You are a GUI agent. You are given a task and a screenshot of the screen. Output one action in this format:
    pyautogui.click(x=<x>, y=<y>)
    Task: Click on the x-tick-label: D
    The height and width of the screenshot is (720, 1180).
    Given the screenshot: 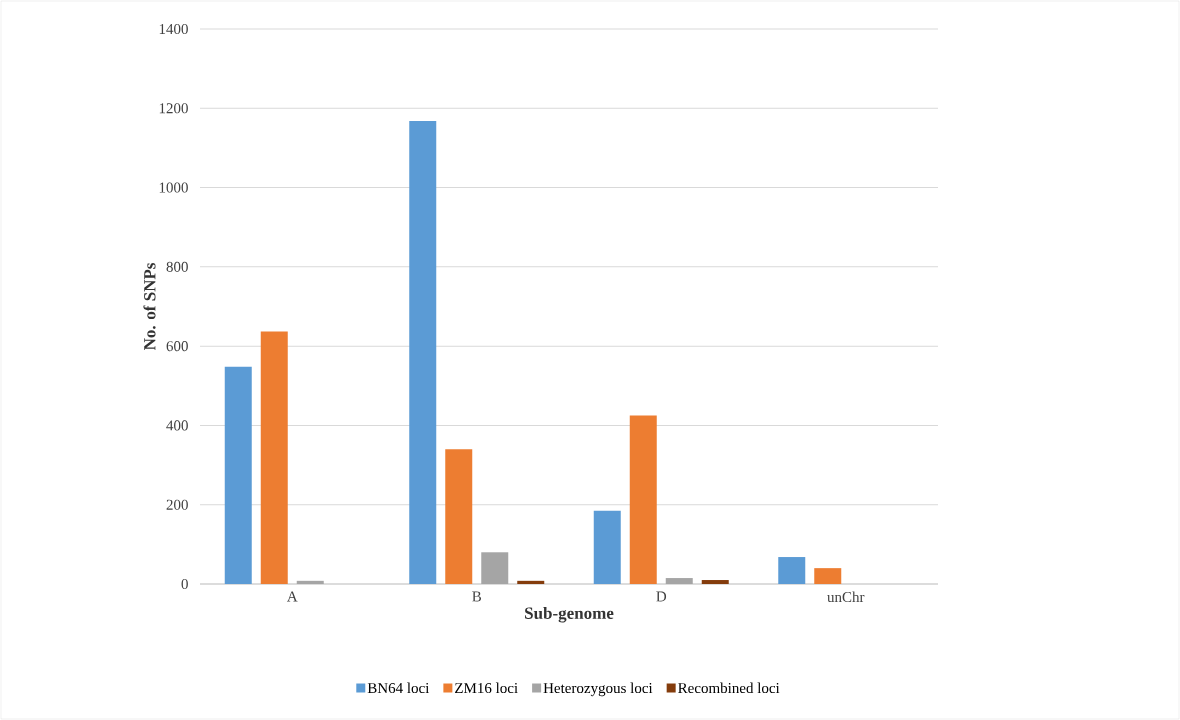 What is the action you would take?
    pyautogui.click(x=661, y=596)
    